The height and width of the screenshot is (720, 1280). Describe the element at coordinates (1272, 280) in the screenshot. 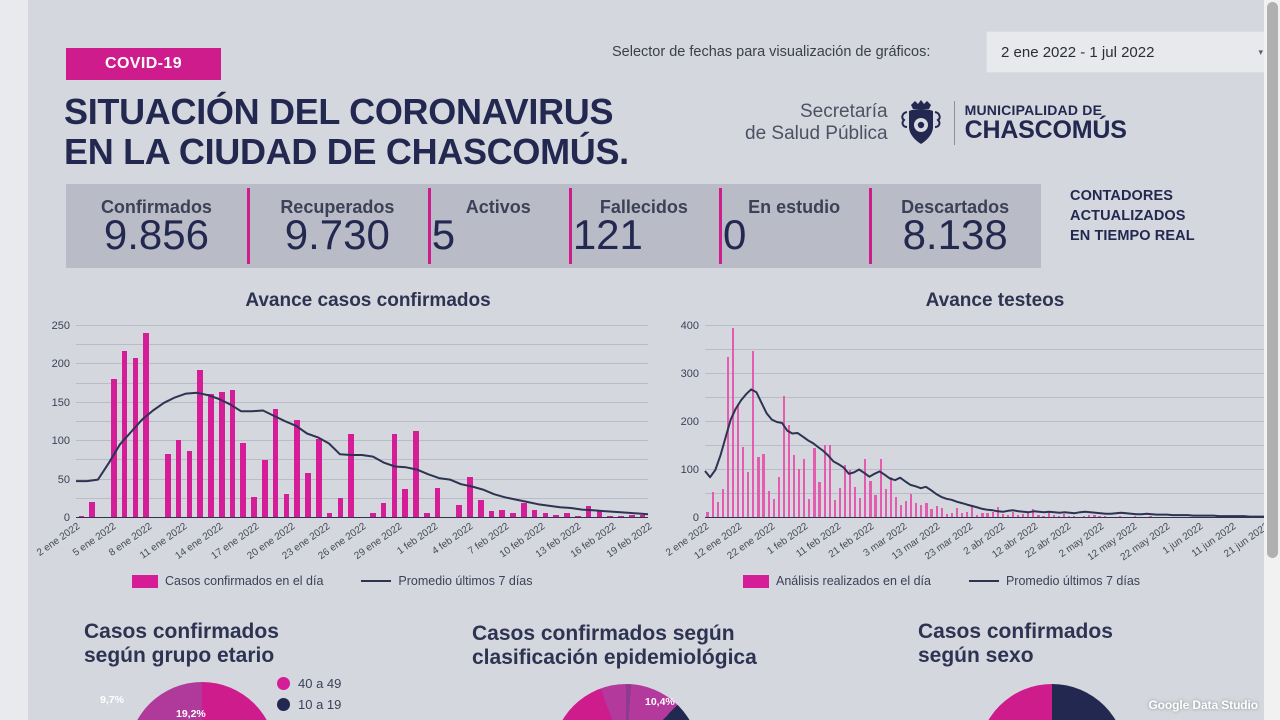

I see `page-scrollbar-thumb` at that location.